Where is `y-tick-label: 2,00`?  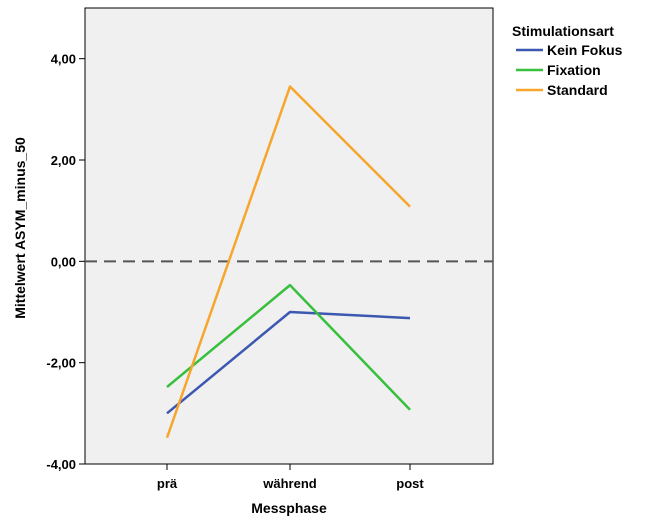
y-tick-label: 2,00 is located at coordinates (63, 160).